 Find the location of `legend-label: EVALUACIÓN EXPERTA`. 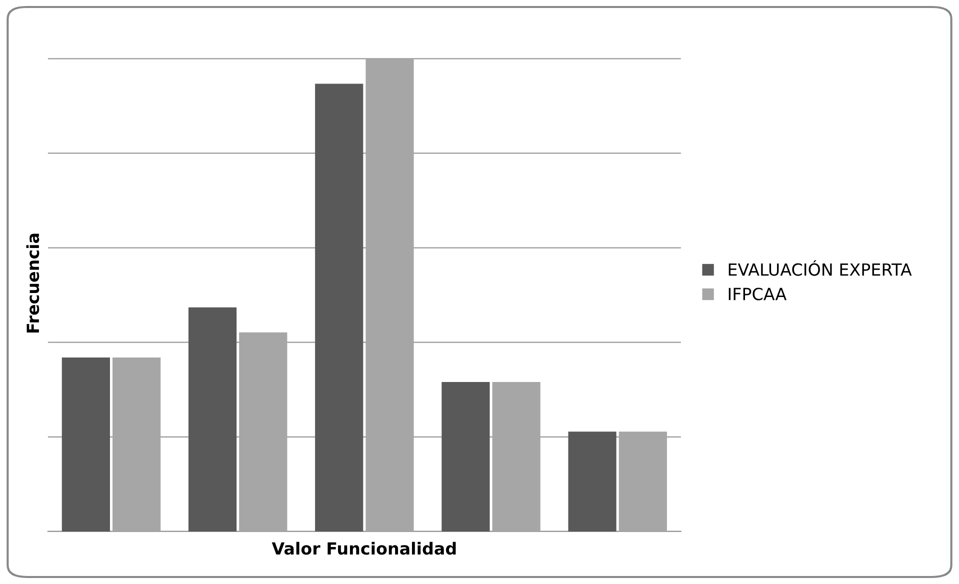

legend-label: EVALUACIÓN EXPERTA is located at coordinates (820, 268).